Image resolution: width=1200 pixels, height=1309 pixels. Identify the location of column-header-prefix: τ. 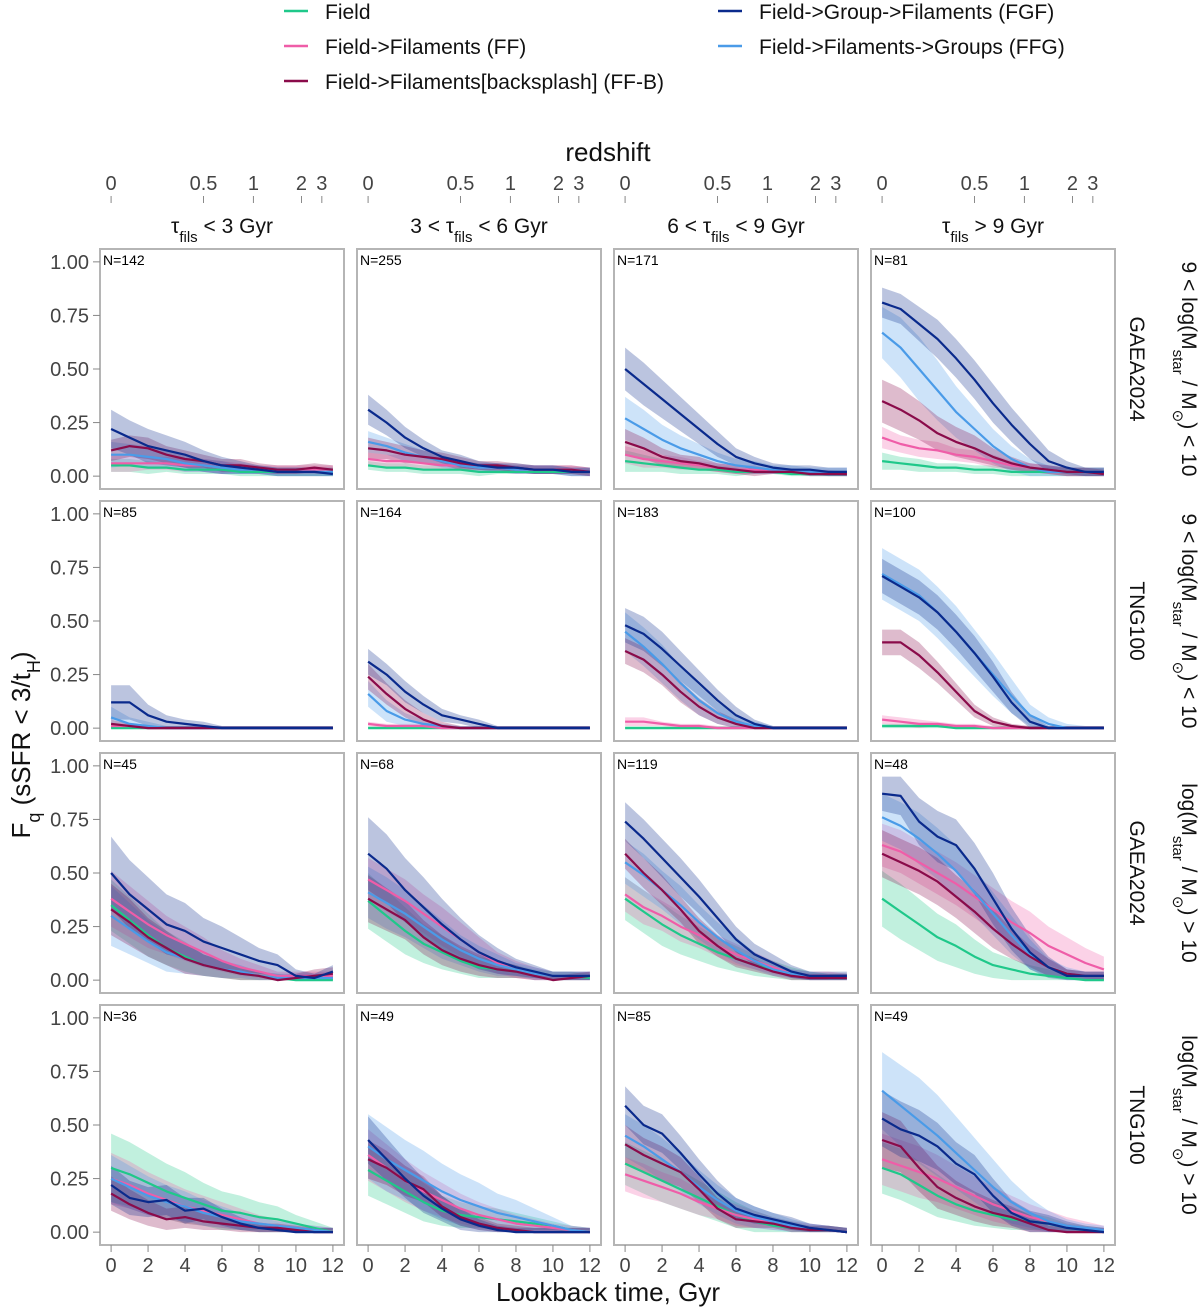
(175, 226).